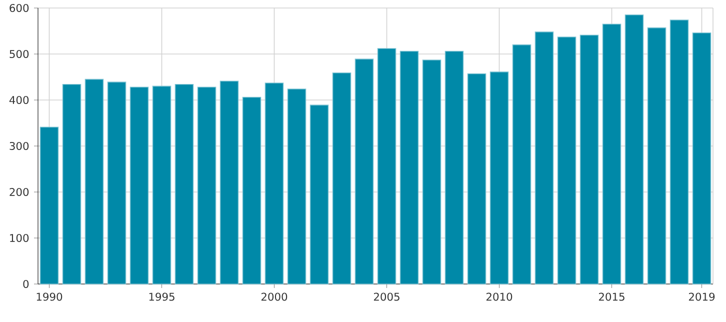 This screenshot has width=726, height=322. I want to click on x-tick-label: 2015, so click(611, 296).